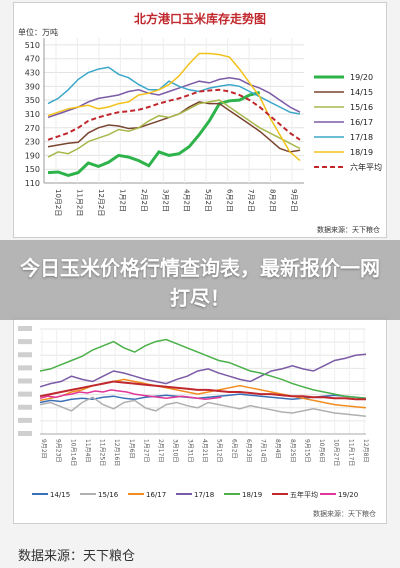  I want to click on x-tick-label: 4月21日, so click(204, 450).